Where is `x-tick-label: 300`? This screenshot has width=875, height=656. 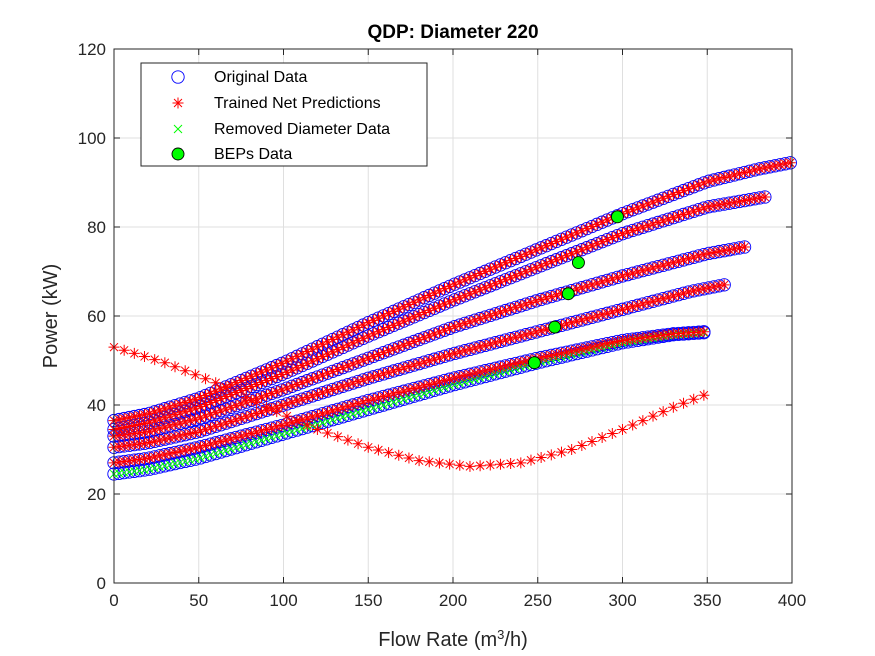
x-tick-label: 300 is located at coordinates (622, 600).